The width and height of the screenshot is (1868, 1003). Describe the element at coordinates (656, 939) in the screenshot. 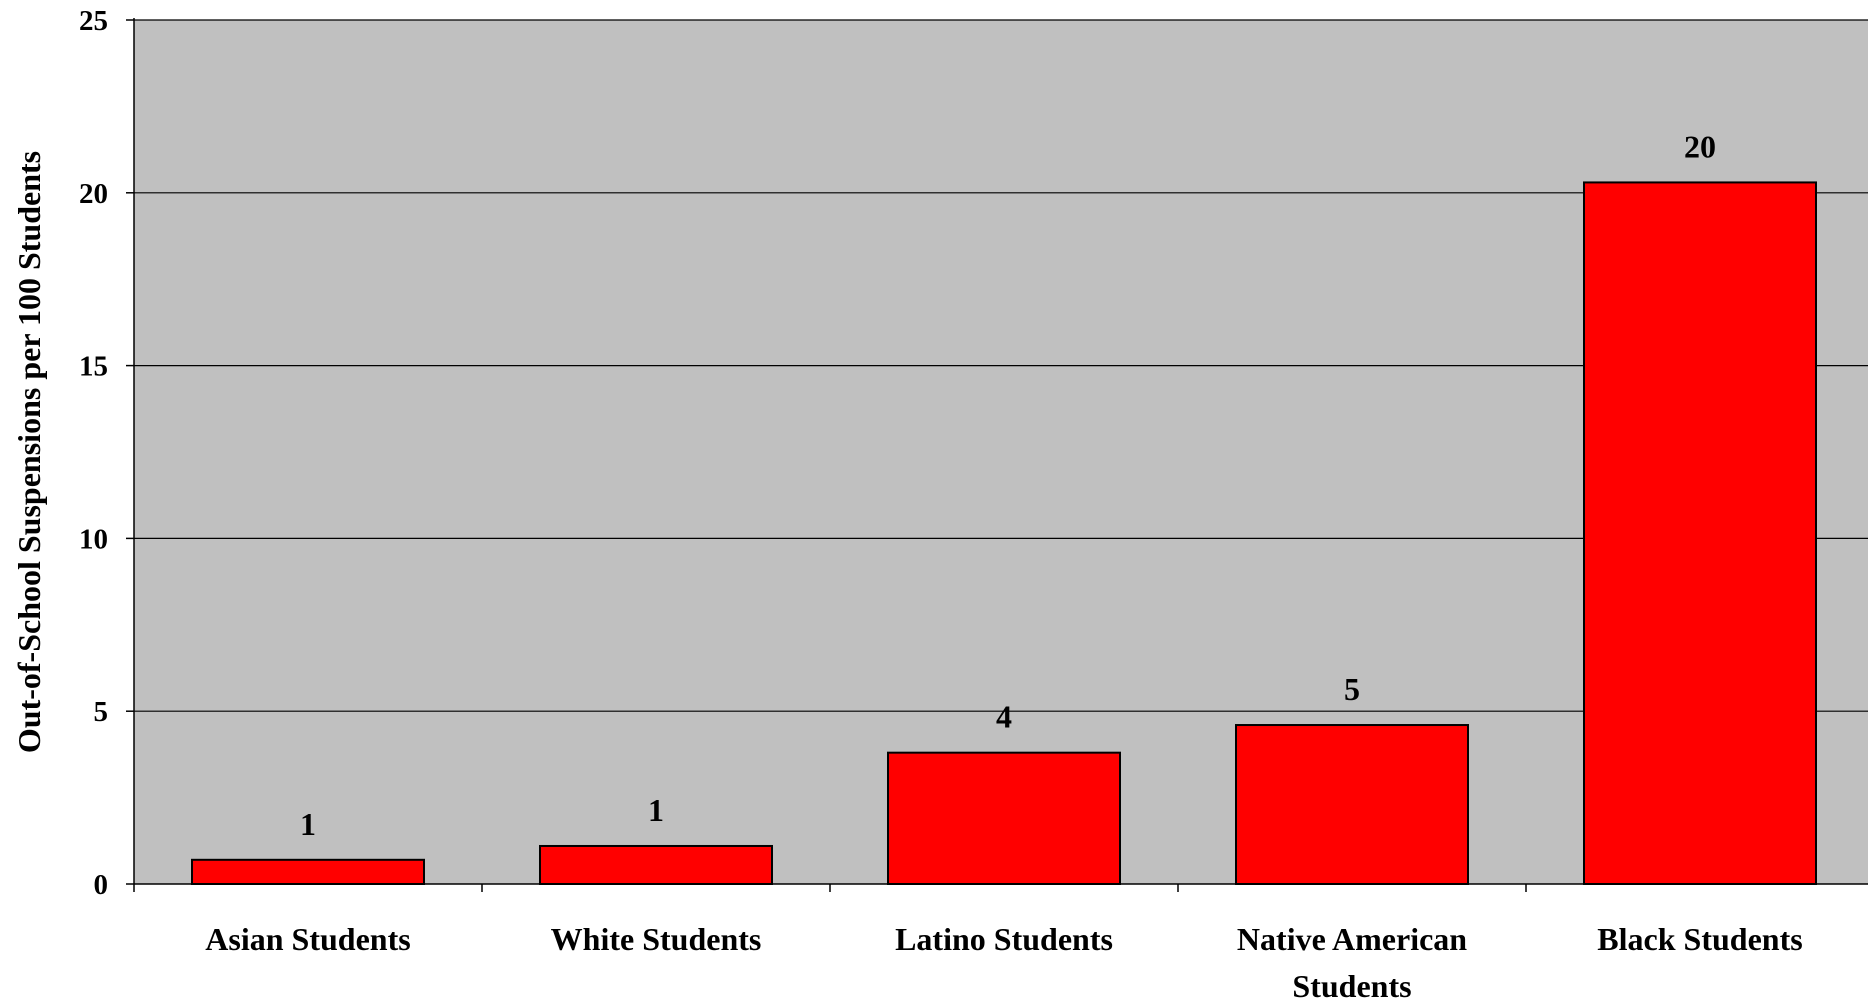

I see `category-label: White Students` at that location.